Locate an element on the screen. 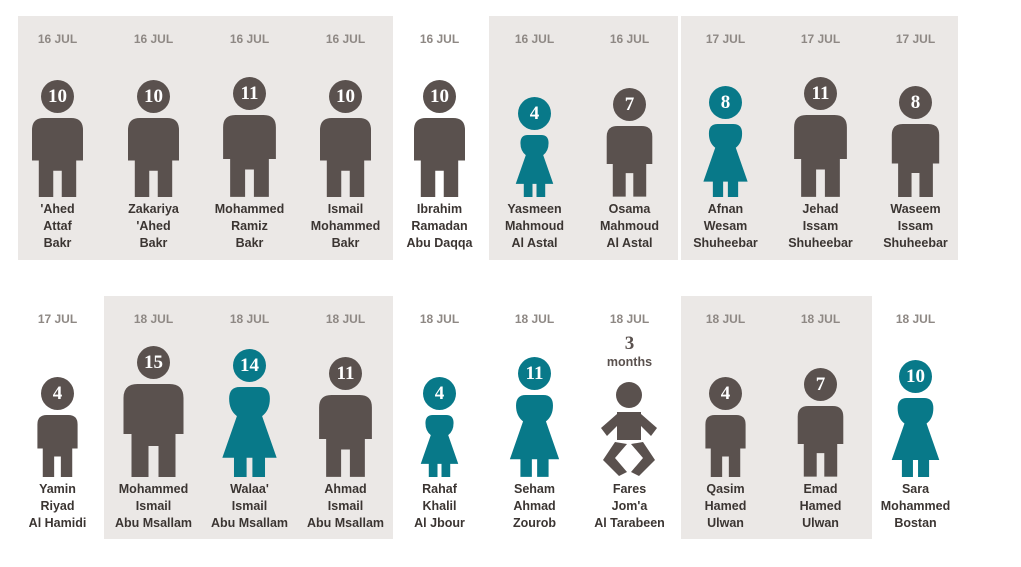  victim-card: 16 JUL 10 Zakariya 'Ahed Bakr is located at coordinates (153, 142).